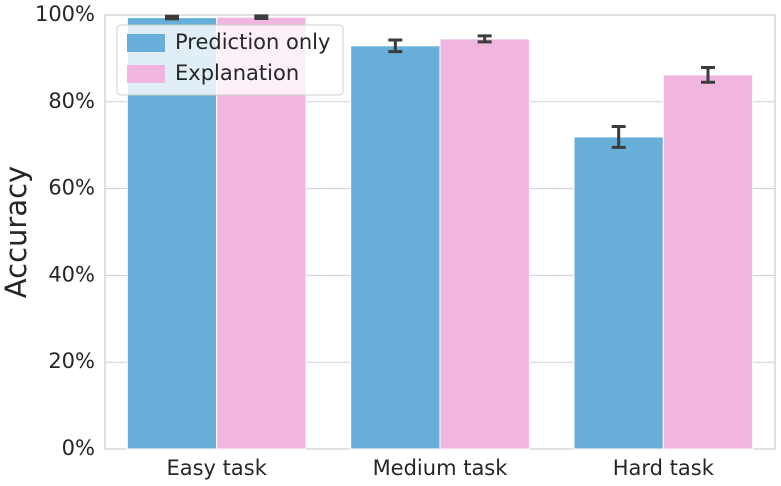  What do you see at coordinates (71, 188) in the screenshot?
I see `y-tick-label: 60%` at bounding box center [71, 188].